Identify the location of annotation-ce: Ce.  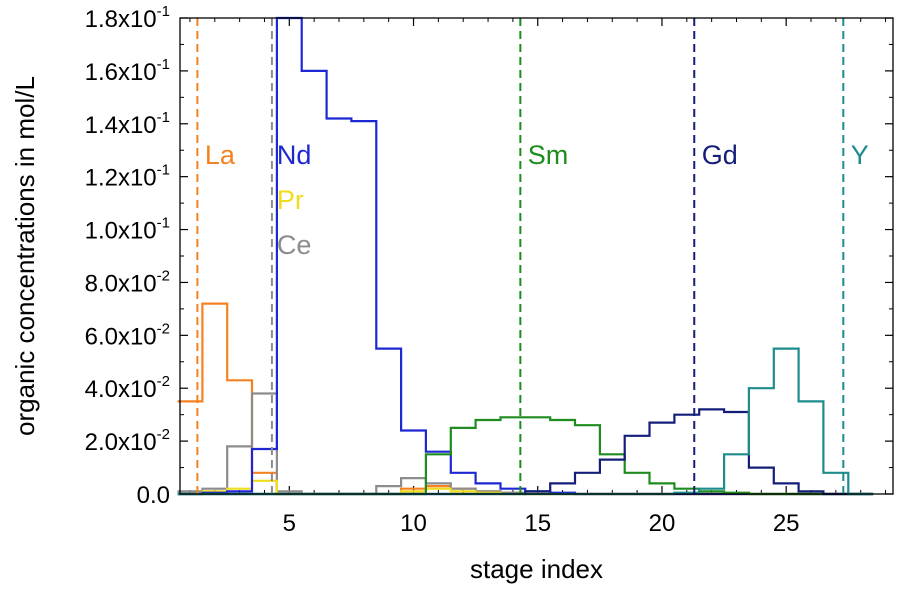
(294, 245).